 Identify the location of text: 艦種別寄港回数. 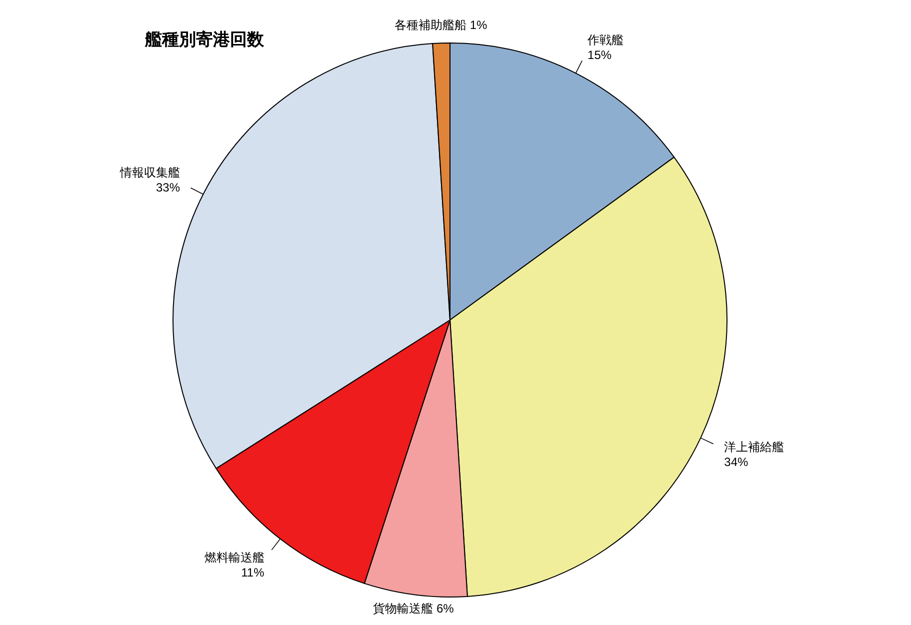
(204, 39).